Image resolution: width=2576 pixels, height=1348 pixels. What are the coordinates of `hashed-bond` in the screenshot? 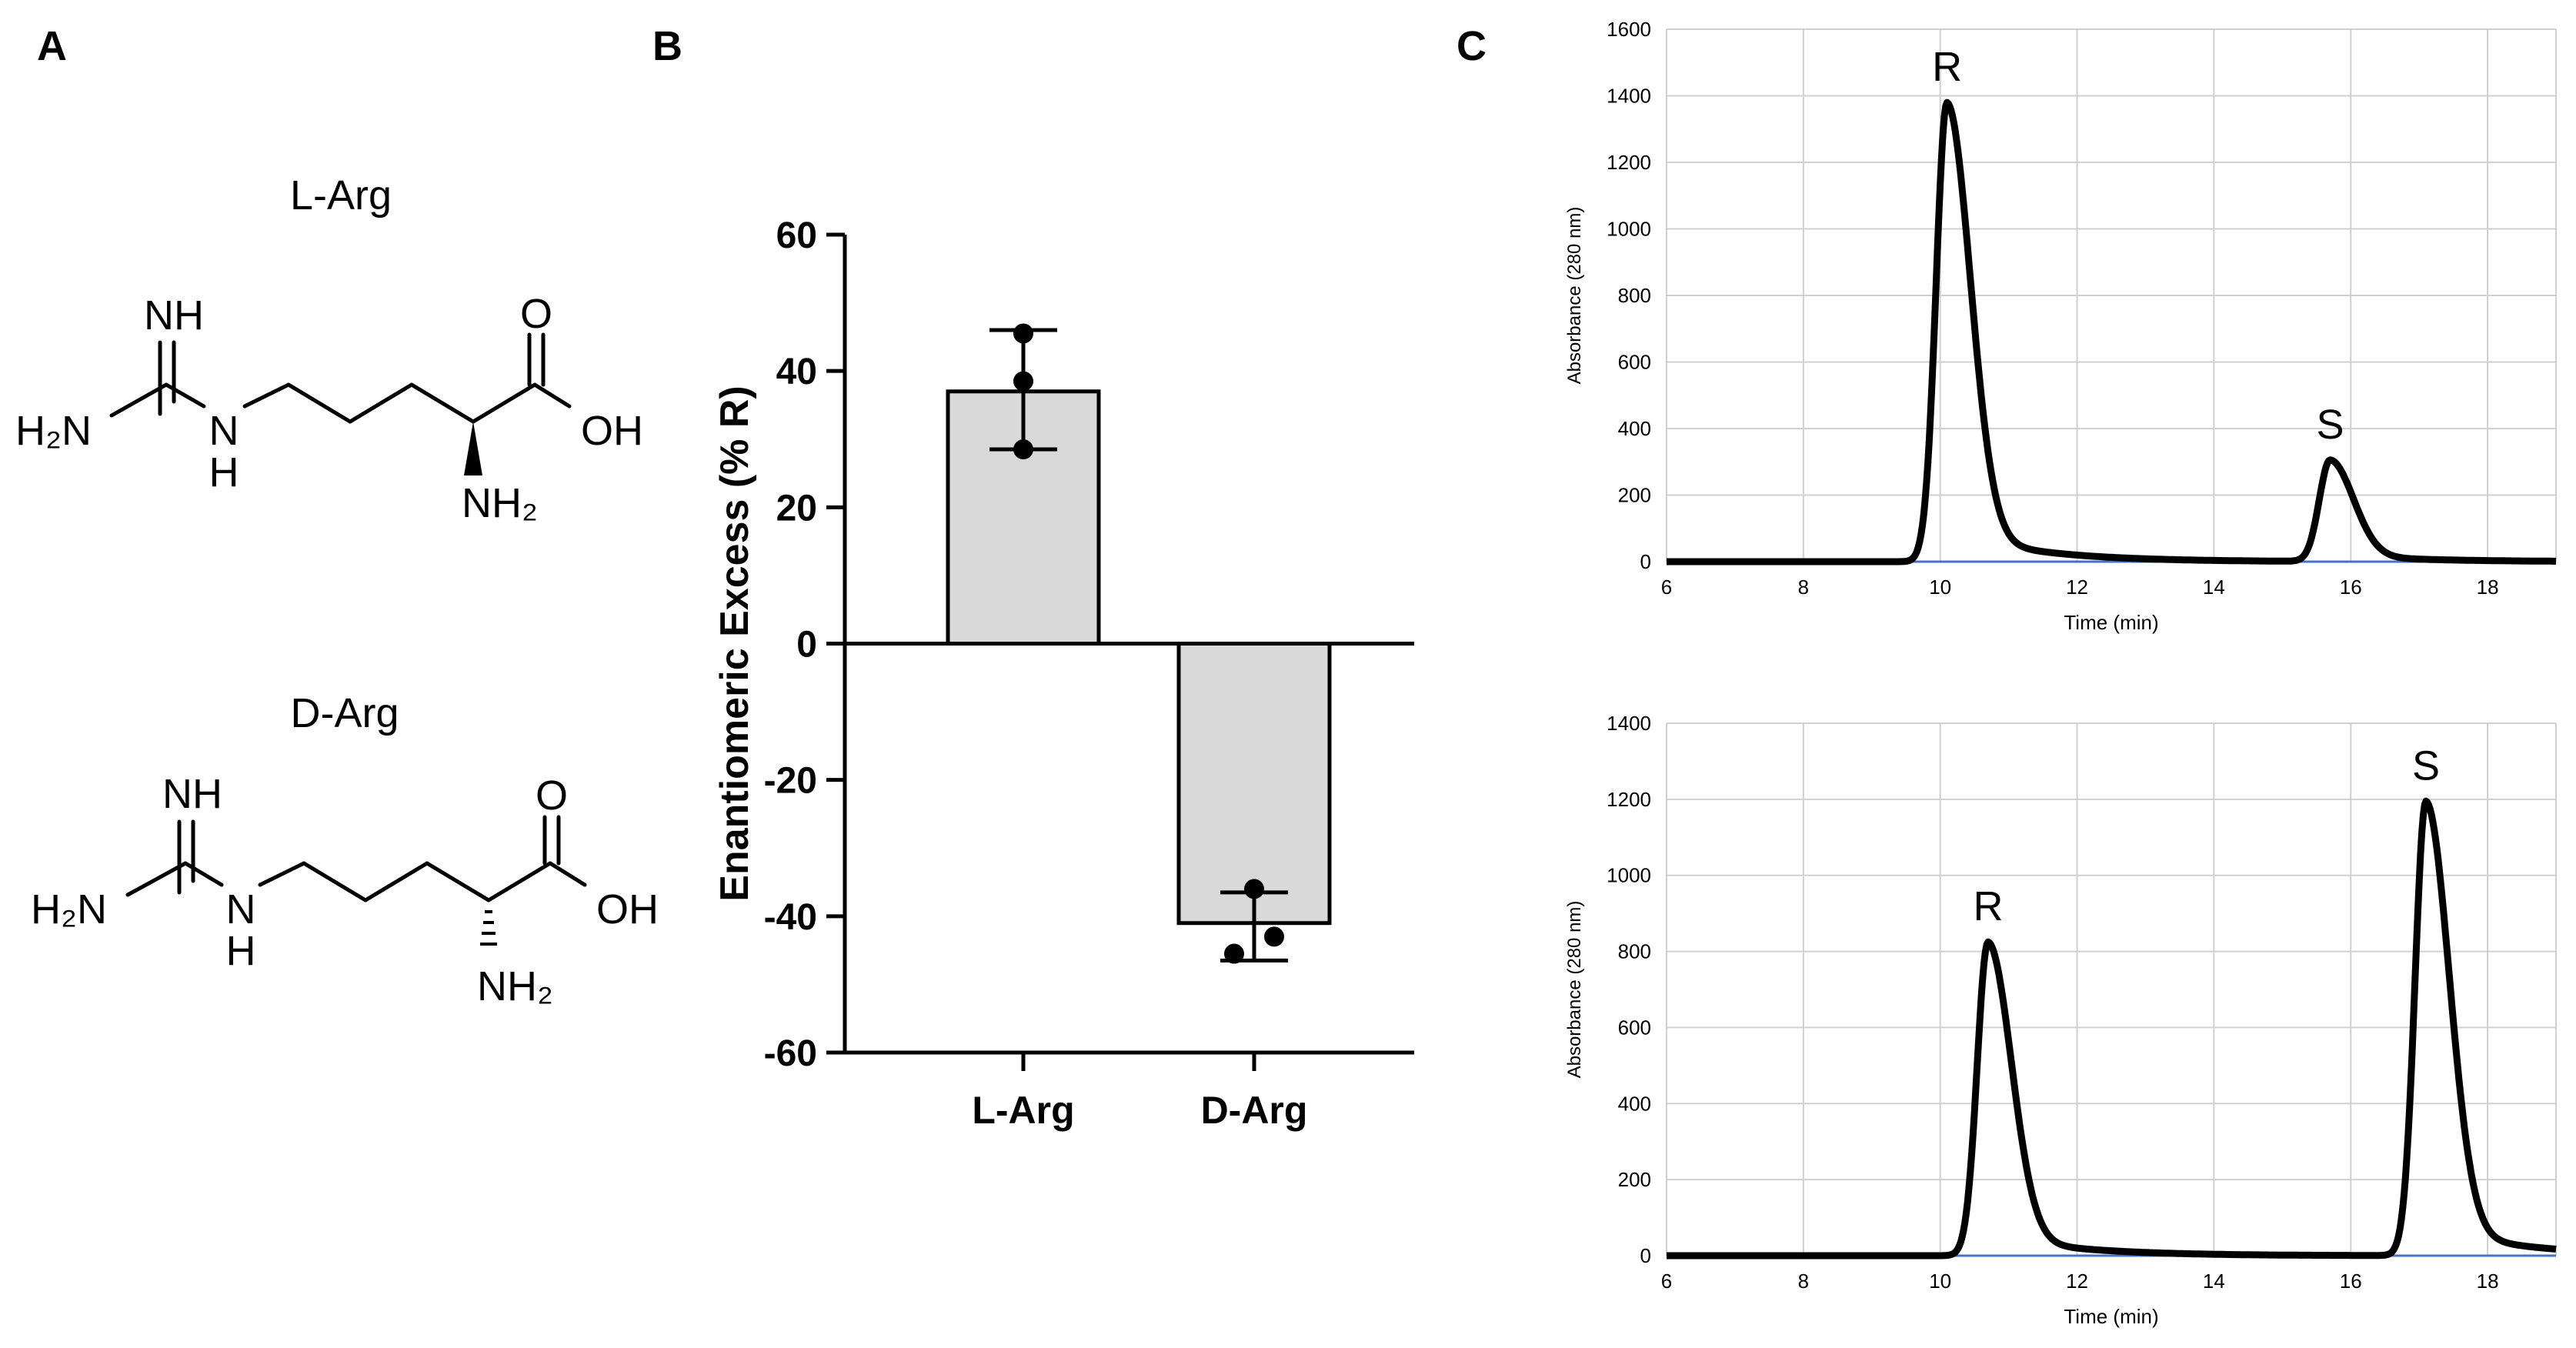 It's located at (488, 928).